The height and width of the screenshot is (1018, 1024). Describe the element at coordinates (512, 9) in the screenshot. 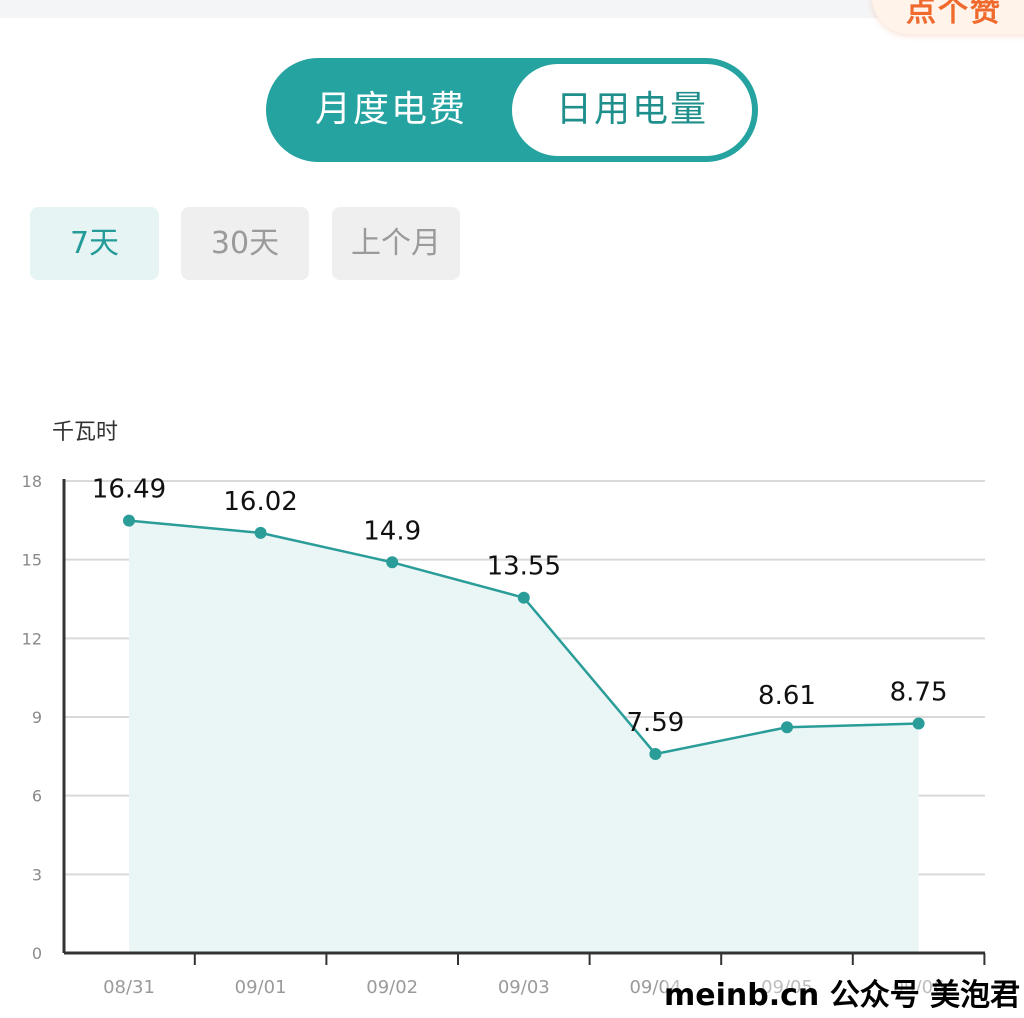

I see `top-header-strip` at that location.